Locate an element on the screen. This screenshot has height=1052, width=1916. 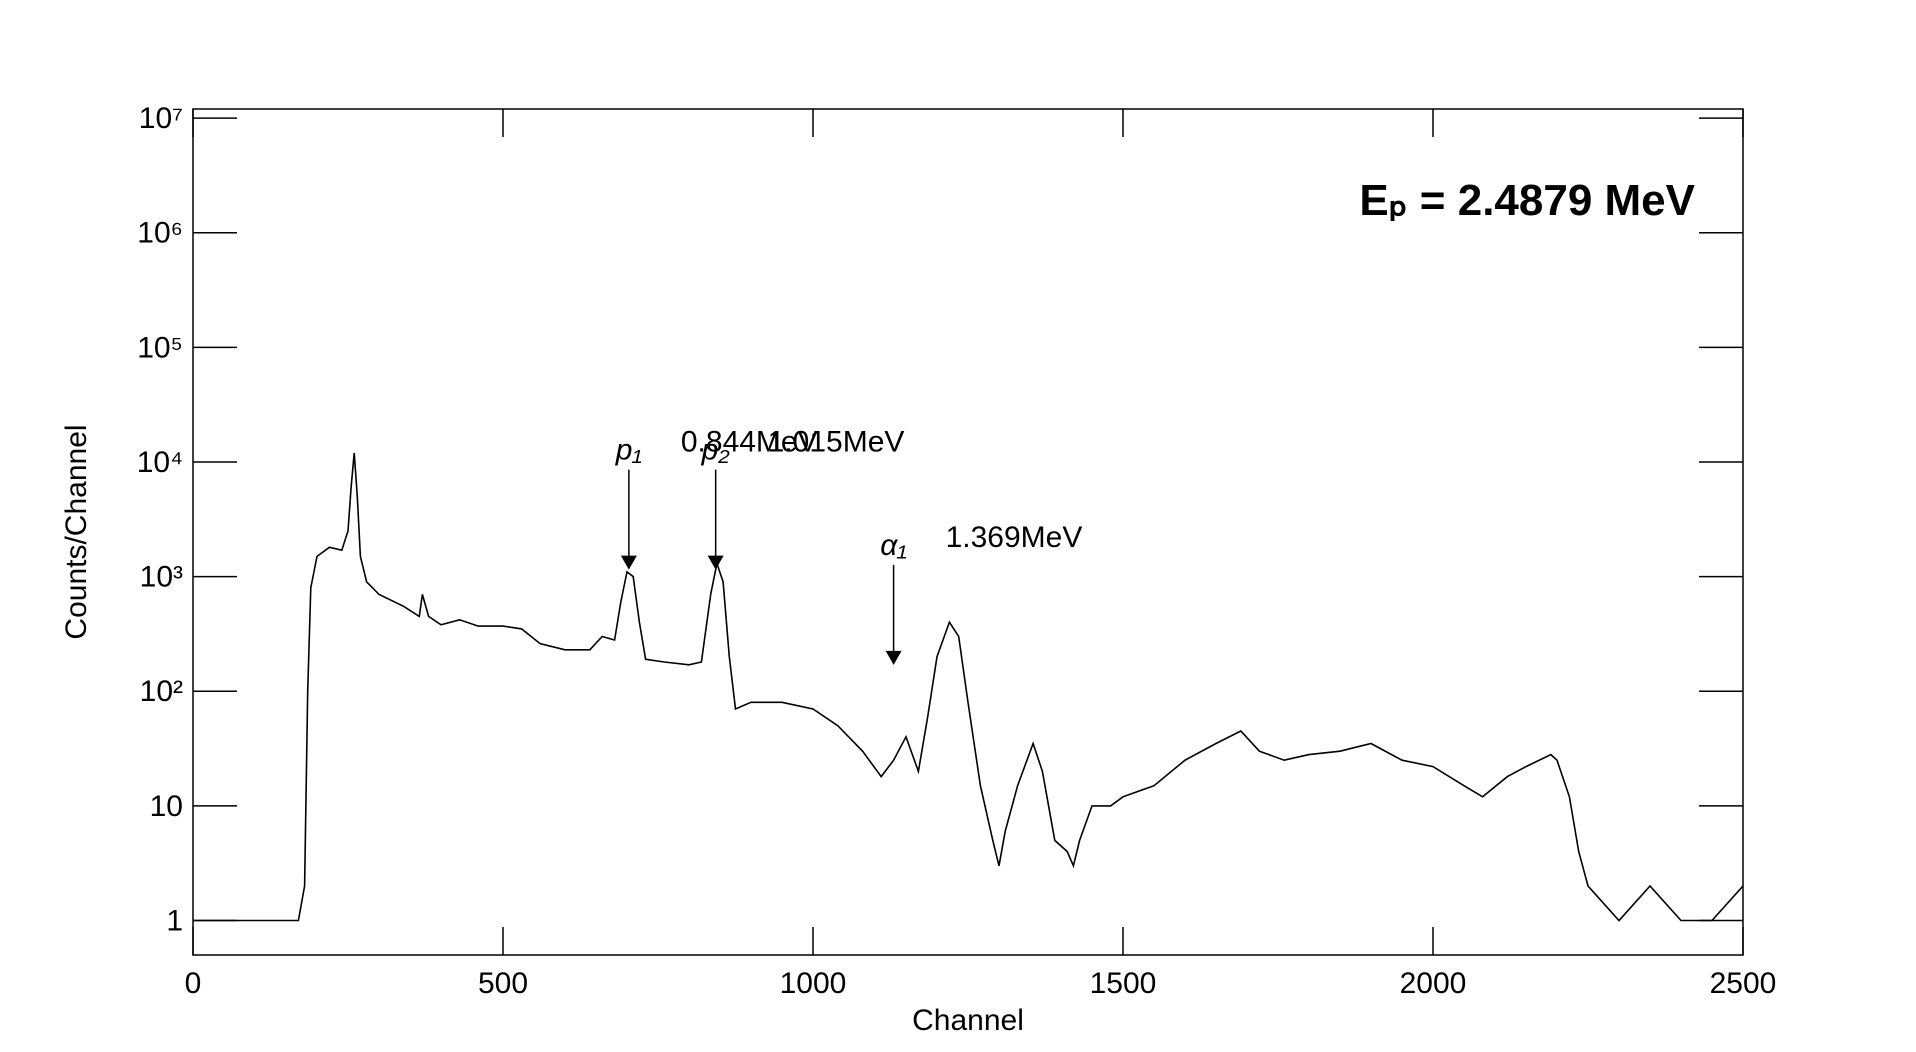
x-tick-label: 0 is located at coordinates (193, 983).